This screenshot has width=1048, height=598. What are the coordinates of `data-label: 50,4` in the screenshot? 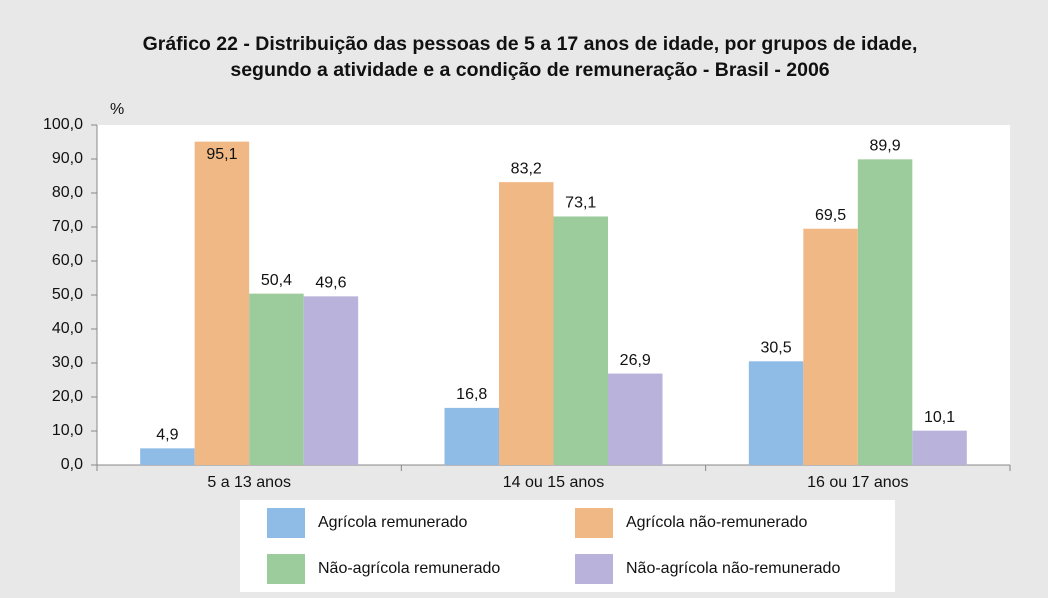 It's located at (276, 280).